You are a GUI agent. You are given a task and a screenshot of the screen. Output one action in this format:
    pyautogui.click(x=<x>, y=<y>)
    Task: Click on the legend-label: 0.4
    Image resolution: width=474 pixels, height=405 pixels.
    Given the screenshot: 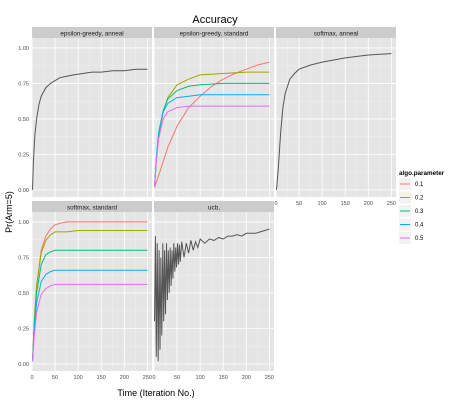 What is the action you would take?
    pyautogui.click(x=419, y=226)
    